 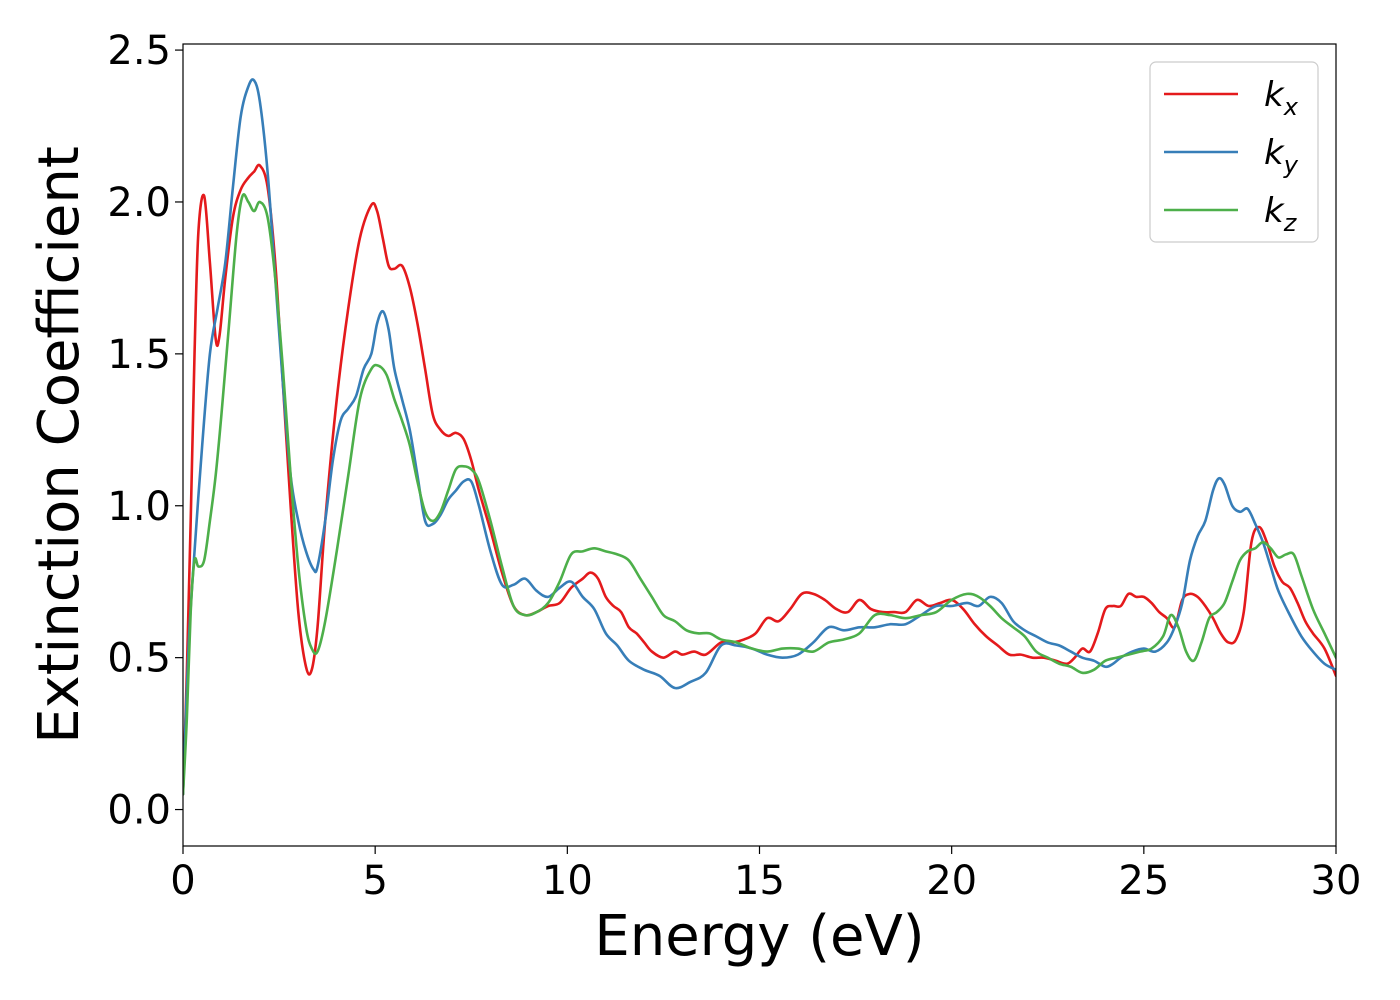 What do you see at coordinates (139, 51) in the screenshot?
I see `y-tick-label: 2.5` at bounding box center [139, 51].